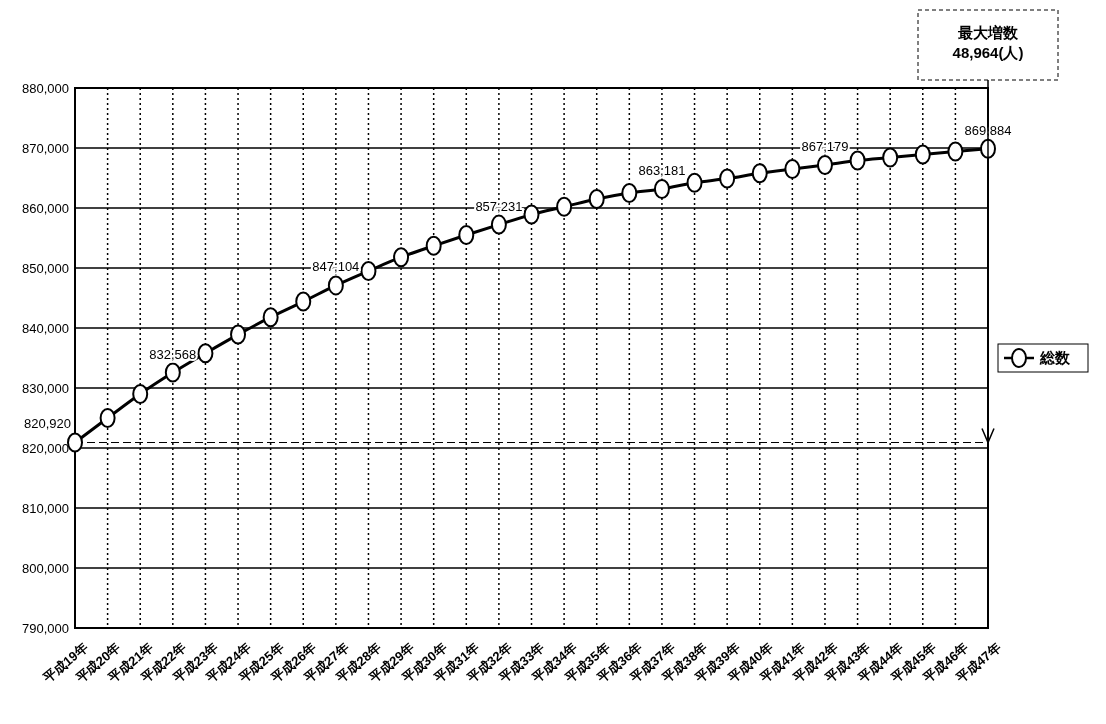 The image size is (1106, 724). Describe the element at coordinates (45, 208) in the screenshot. I see `y-tick-label: 860,000` at that location.